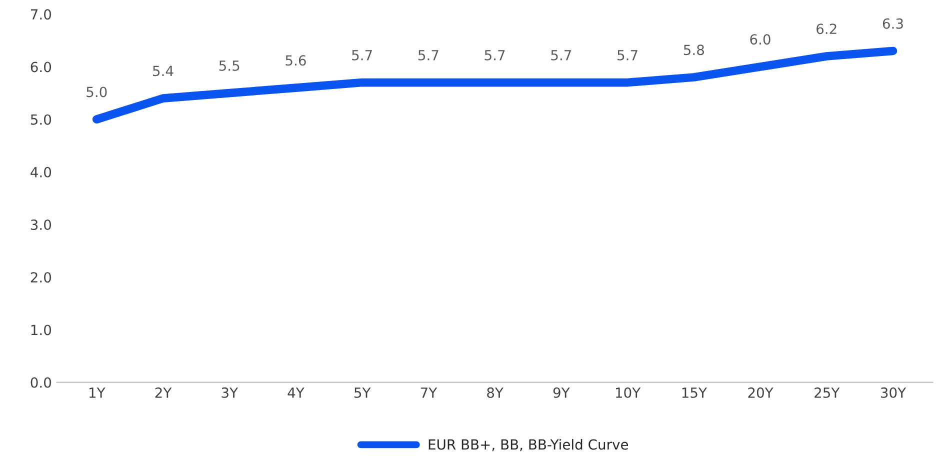 Image resolution: width=947 pixels, height=472 pixels. Describe the element at coordinates (163, 392) in the screenshot. I see `x-tick-label: 2Y` at that location.